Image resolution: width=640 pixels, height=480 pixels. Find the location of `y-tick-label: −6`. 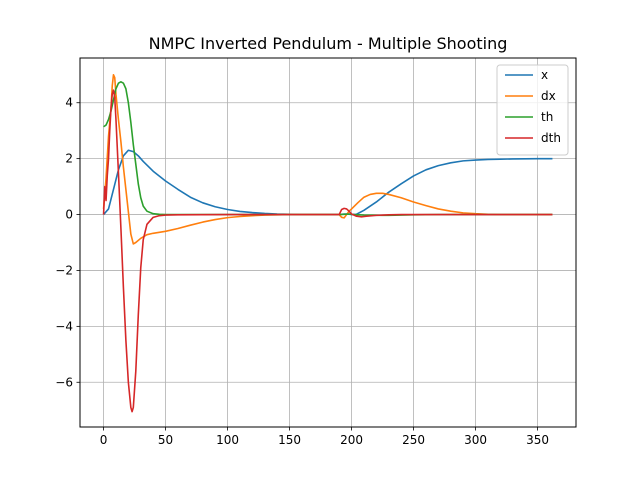

y-tick-label: −6 is located at coordinates (64, 382).